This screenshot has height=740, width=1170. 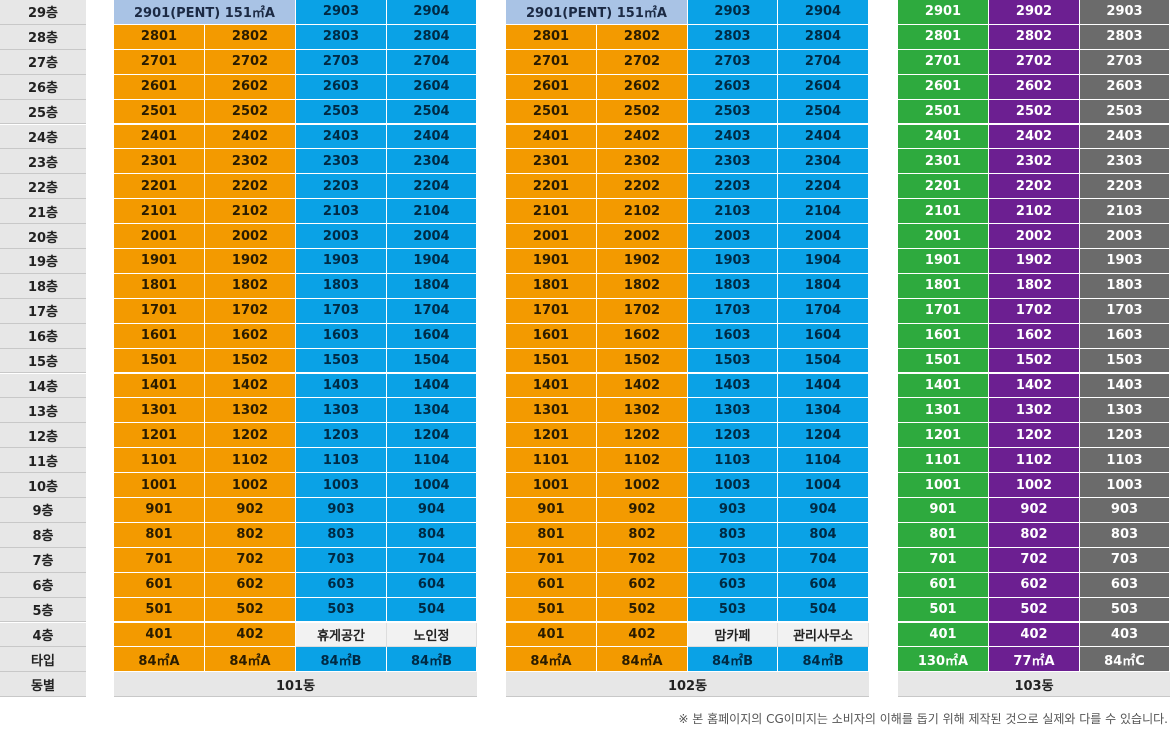 I want to click on unit-cell: 2904, so click(x=432, y=12).